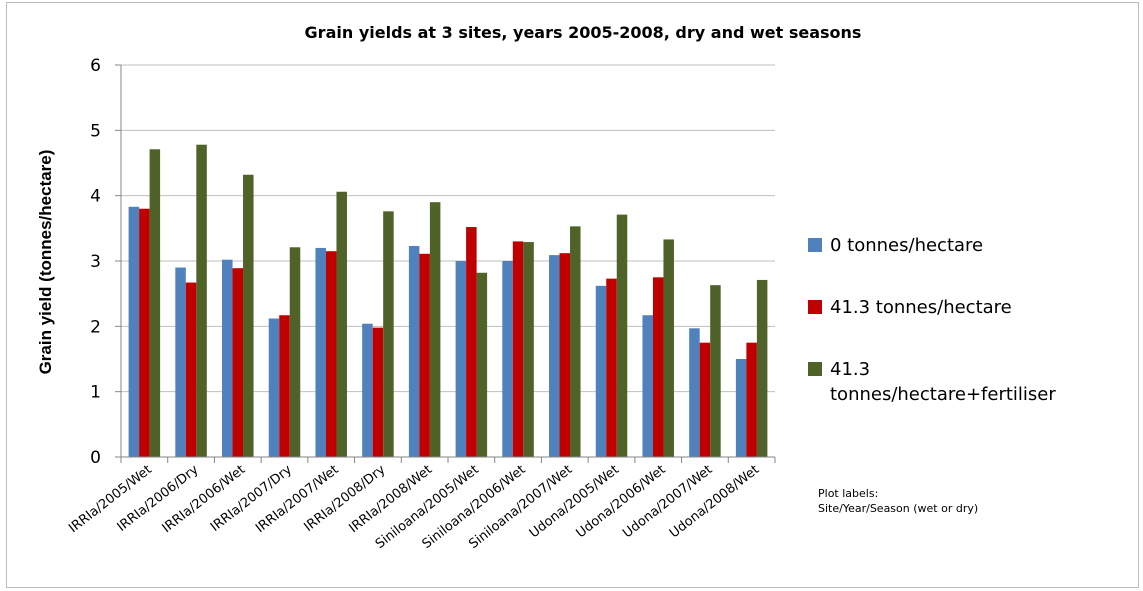 The image size is (1143, 591). What do you see at coordinates (95, 327) in the screenshot?
I see `y-tick-label-2: 2` at bounding box center [95, 327].